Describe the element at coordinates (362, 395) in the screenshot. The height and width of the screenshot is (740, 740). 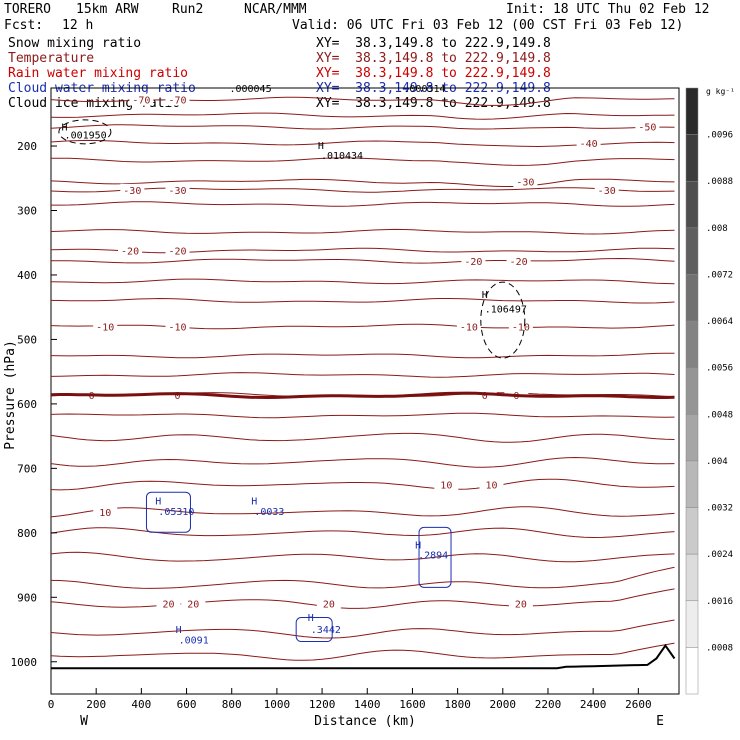
I see `zero-degree-contour` at that location.